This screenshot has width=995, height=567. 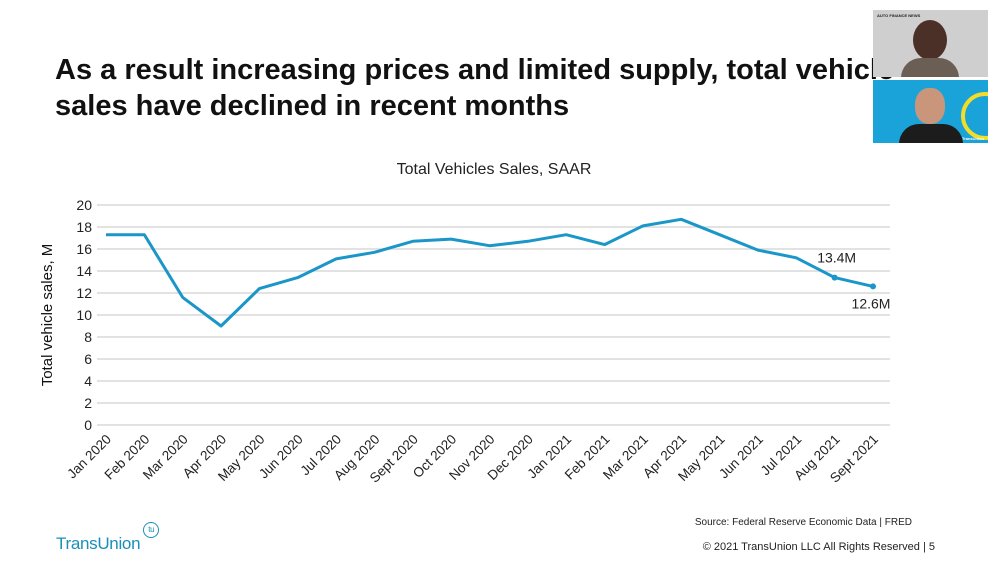 I want to click on transunion-logo: TransUnion tu, so click(x=108, y=538).